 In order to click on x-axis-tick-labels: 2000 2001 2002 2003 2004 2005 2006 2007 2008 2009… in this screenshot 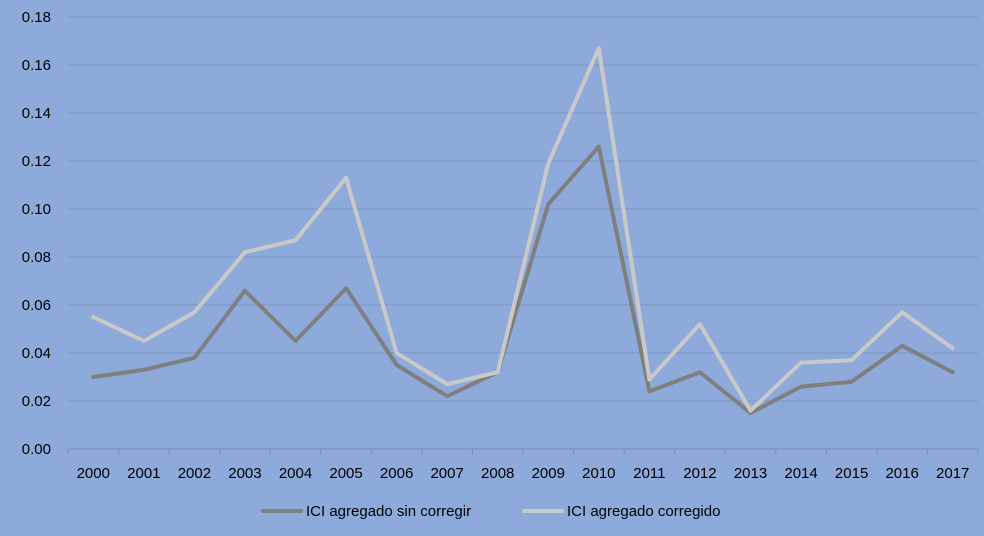, I will do `click(523, 473)`.